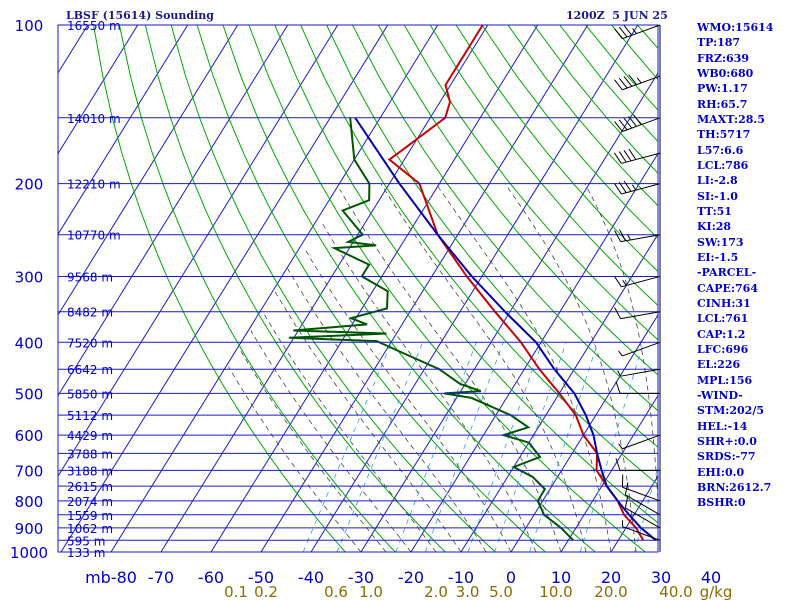 Image resolution: width=800 pixels, height=600 pixels. I want to click on height-label: 5850 m, so click(90, 394).